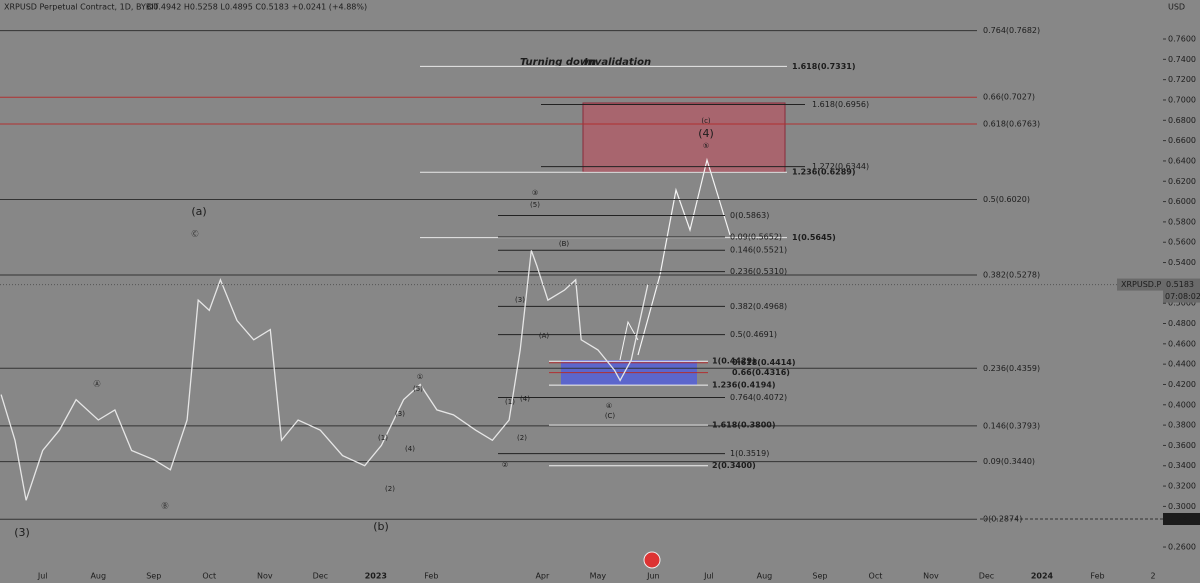 The image size is (1200, 583). Describe the element at coordinates (1182, 486) in the screenshot. I see `y-tick-label: 0.3200` at that location.